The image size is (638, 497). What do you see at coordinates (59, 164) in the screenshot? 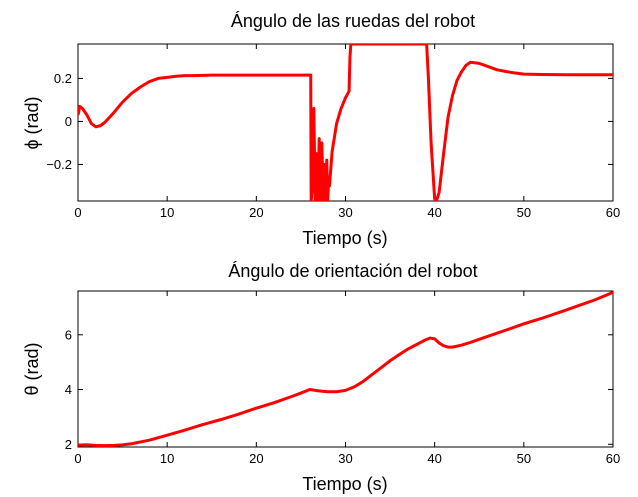
I see `y-tick-label: −0.2` at bounding box center [59, 164].